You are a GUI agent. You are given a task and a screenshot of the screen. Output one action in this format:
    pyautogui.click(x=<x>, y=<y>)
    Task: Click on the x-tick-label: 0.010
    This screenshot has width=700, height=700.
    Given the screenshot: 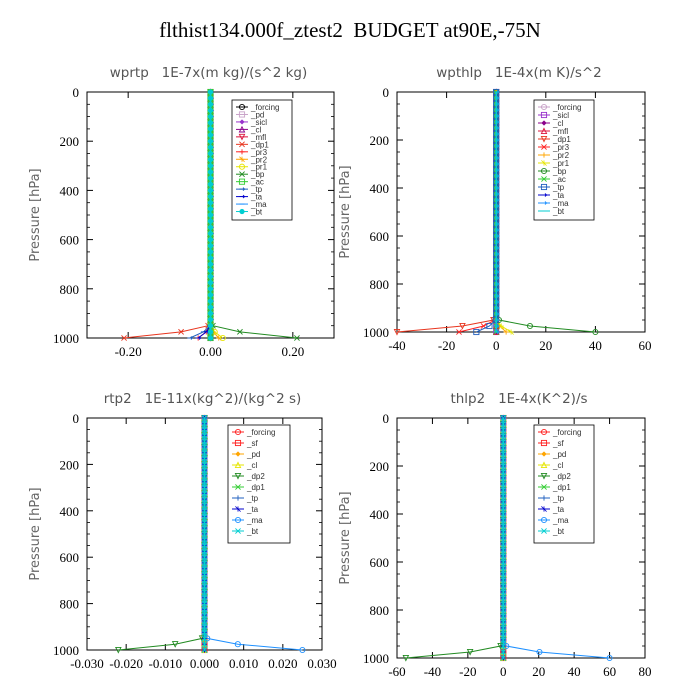 What is the action you would take?
    pyautogui.click(x=243, y=663)
    